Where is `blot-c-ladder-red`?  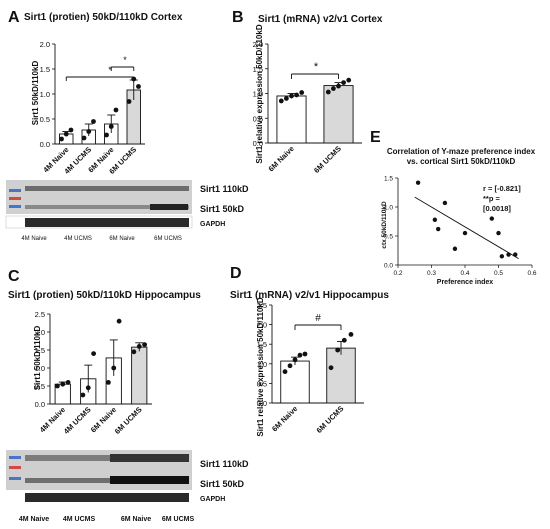
blot-c-ladder-red is located at coordinates (15, 467).